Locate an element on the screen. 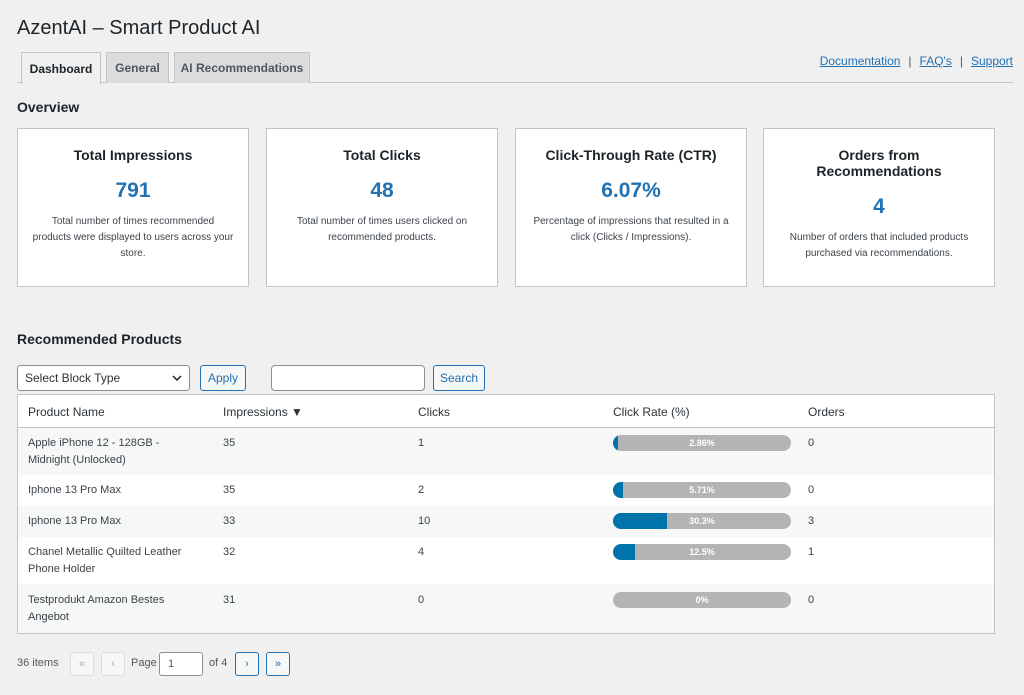 Image resolution: width=1024 pixels, height=695 pixels. click-rate-bar: 0% is located at coordinates (702, 600).